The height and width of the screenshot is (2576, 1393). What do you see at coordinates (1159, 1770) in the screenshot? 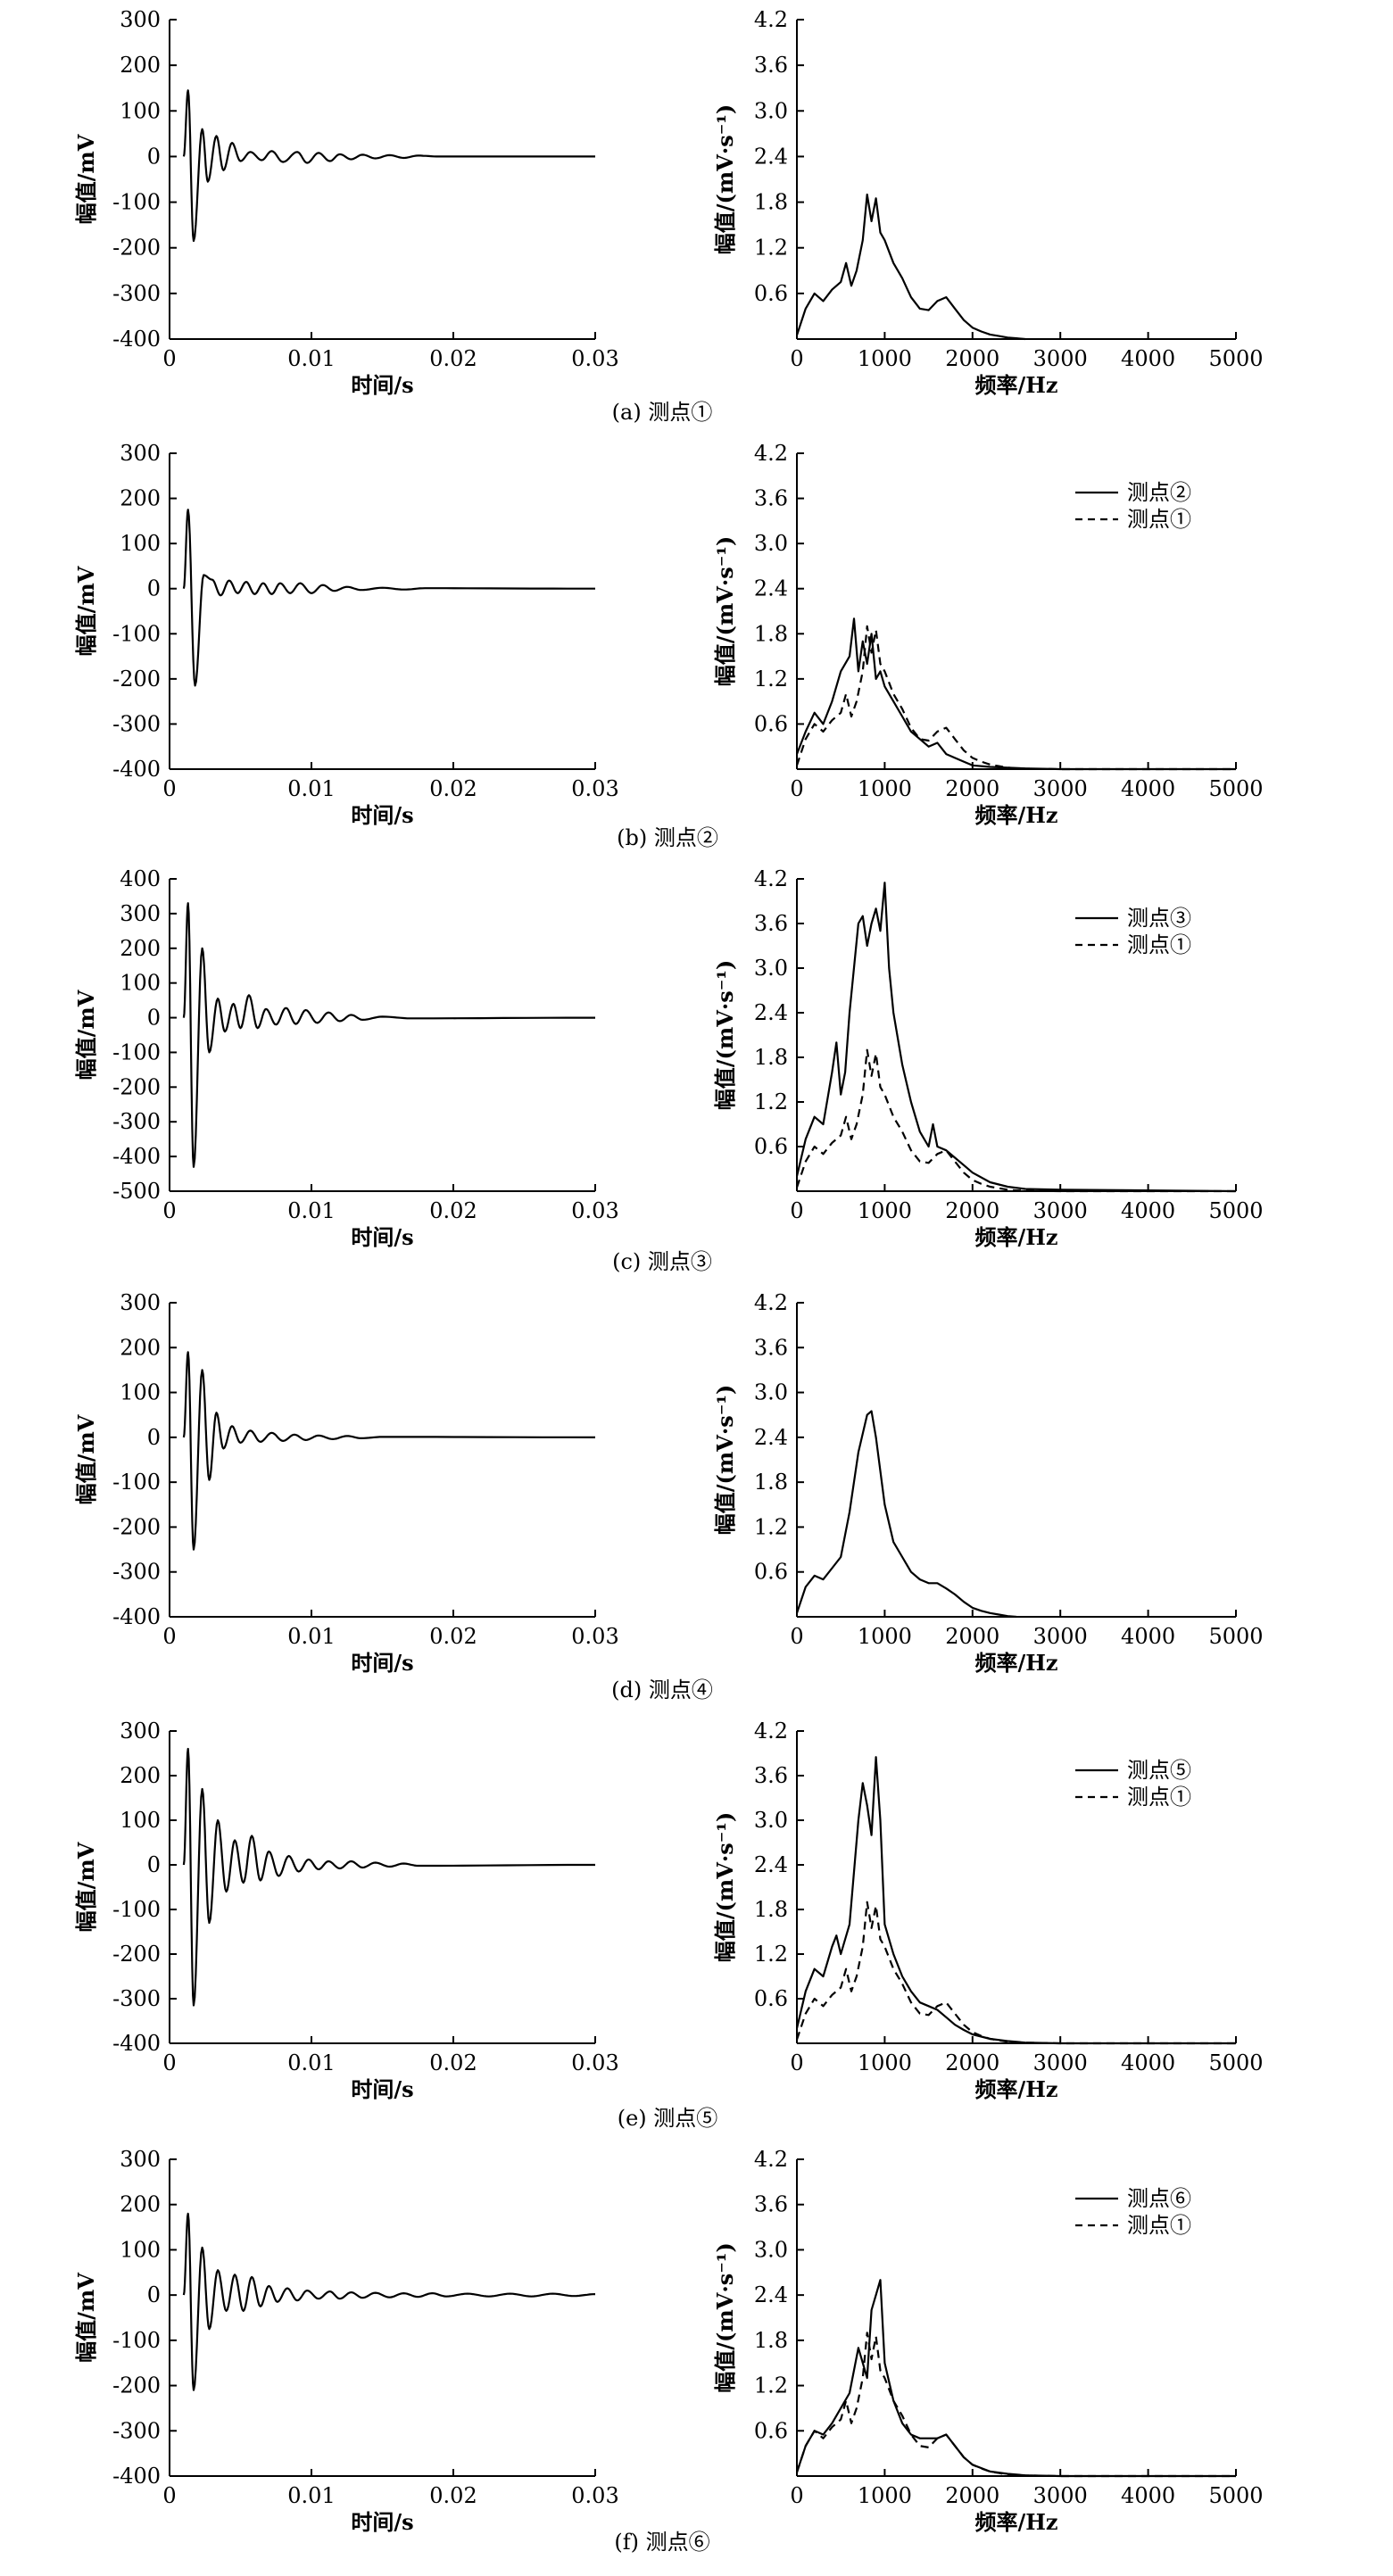
I see `legend-entry: 测点⑤` at bounding box center [1159, 1770].